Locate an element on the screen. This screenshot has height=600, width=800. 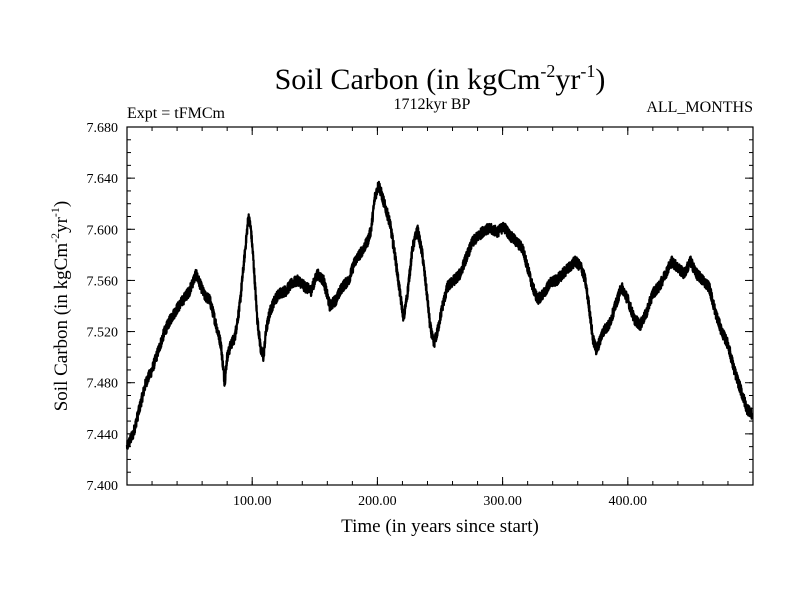
y-tick-label: 7.520 is located at coordinates (103, 333).